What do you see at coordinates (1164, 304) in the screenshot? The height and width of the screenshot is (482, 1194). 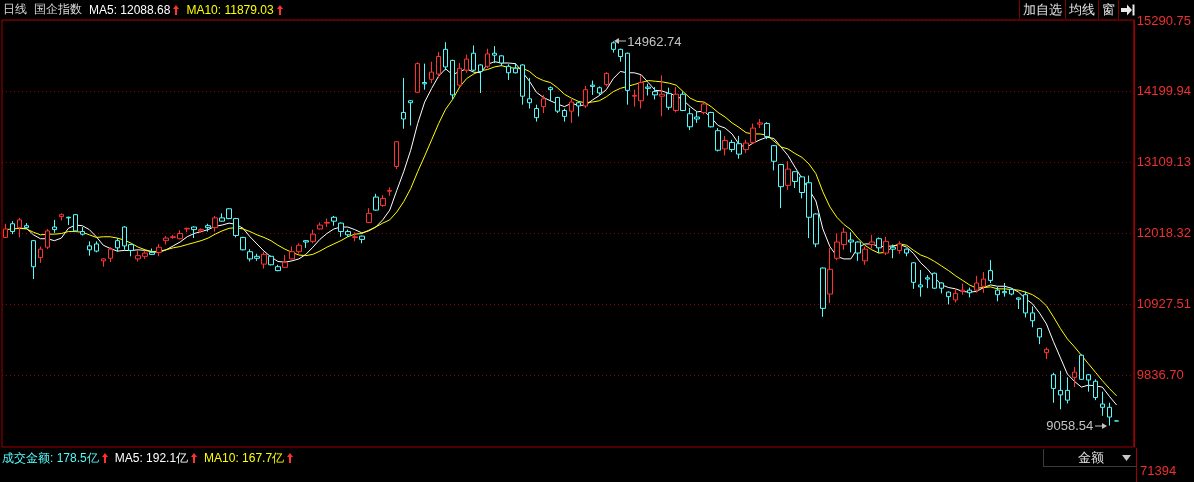 I see `y-tick-label: 10927.51` at bounding box center [1164, 304].